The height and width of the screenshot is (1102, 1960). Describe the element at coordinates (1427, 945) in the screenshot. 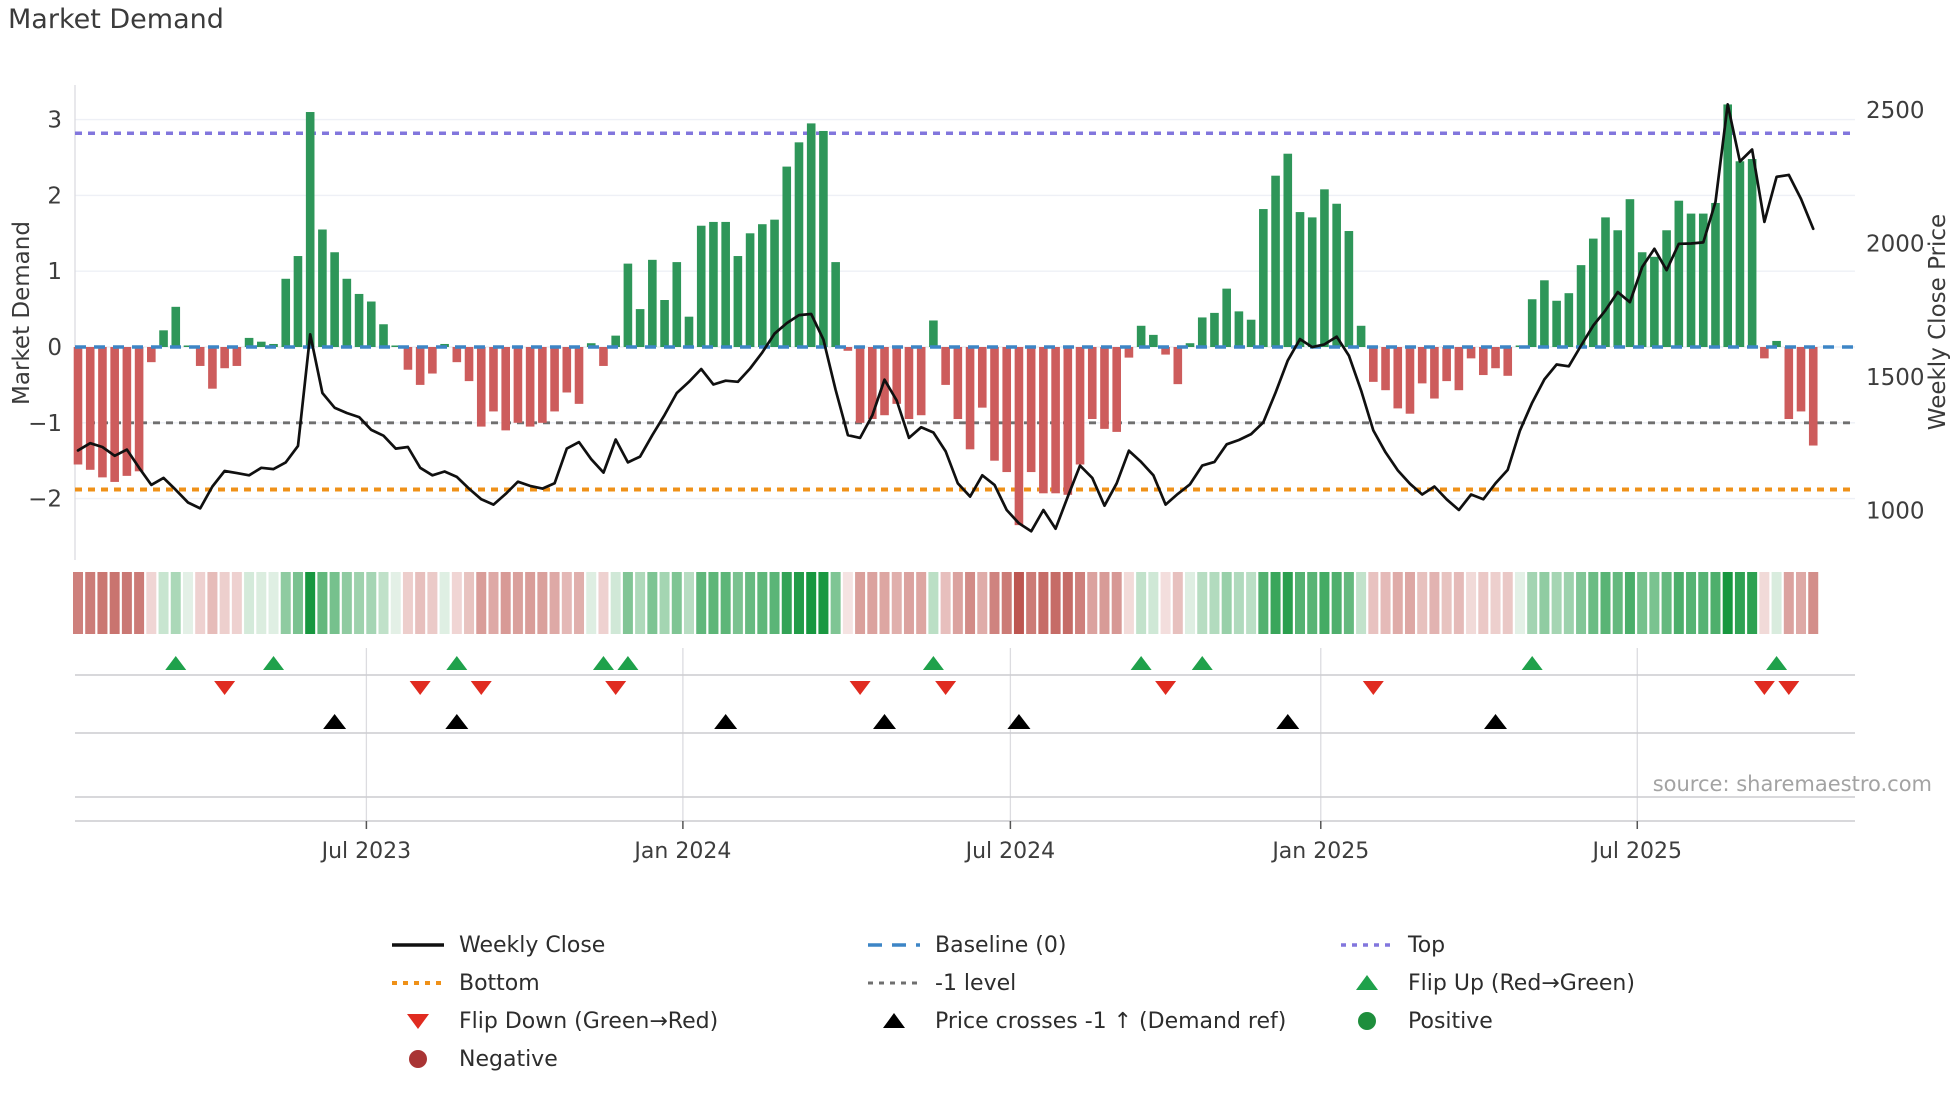

I see `legend-label: Top` at that location.